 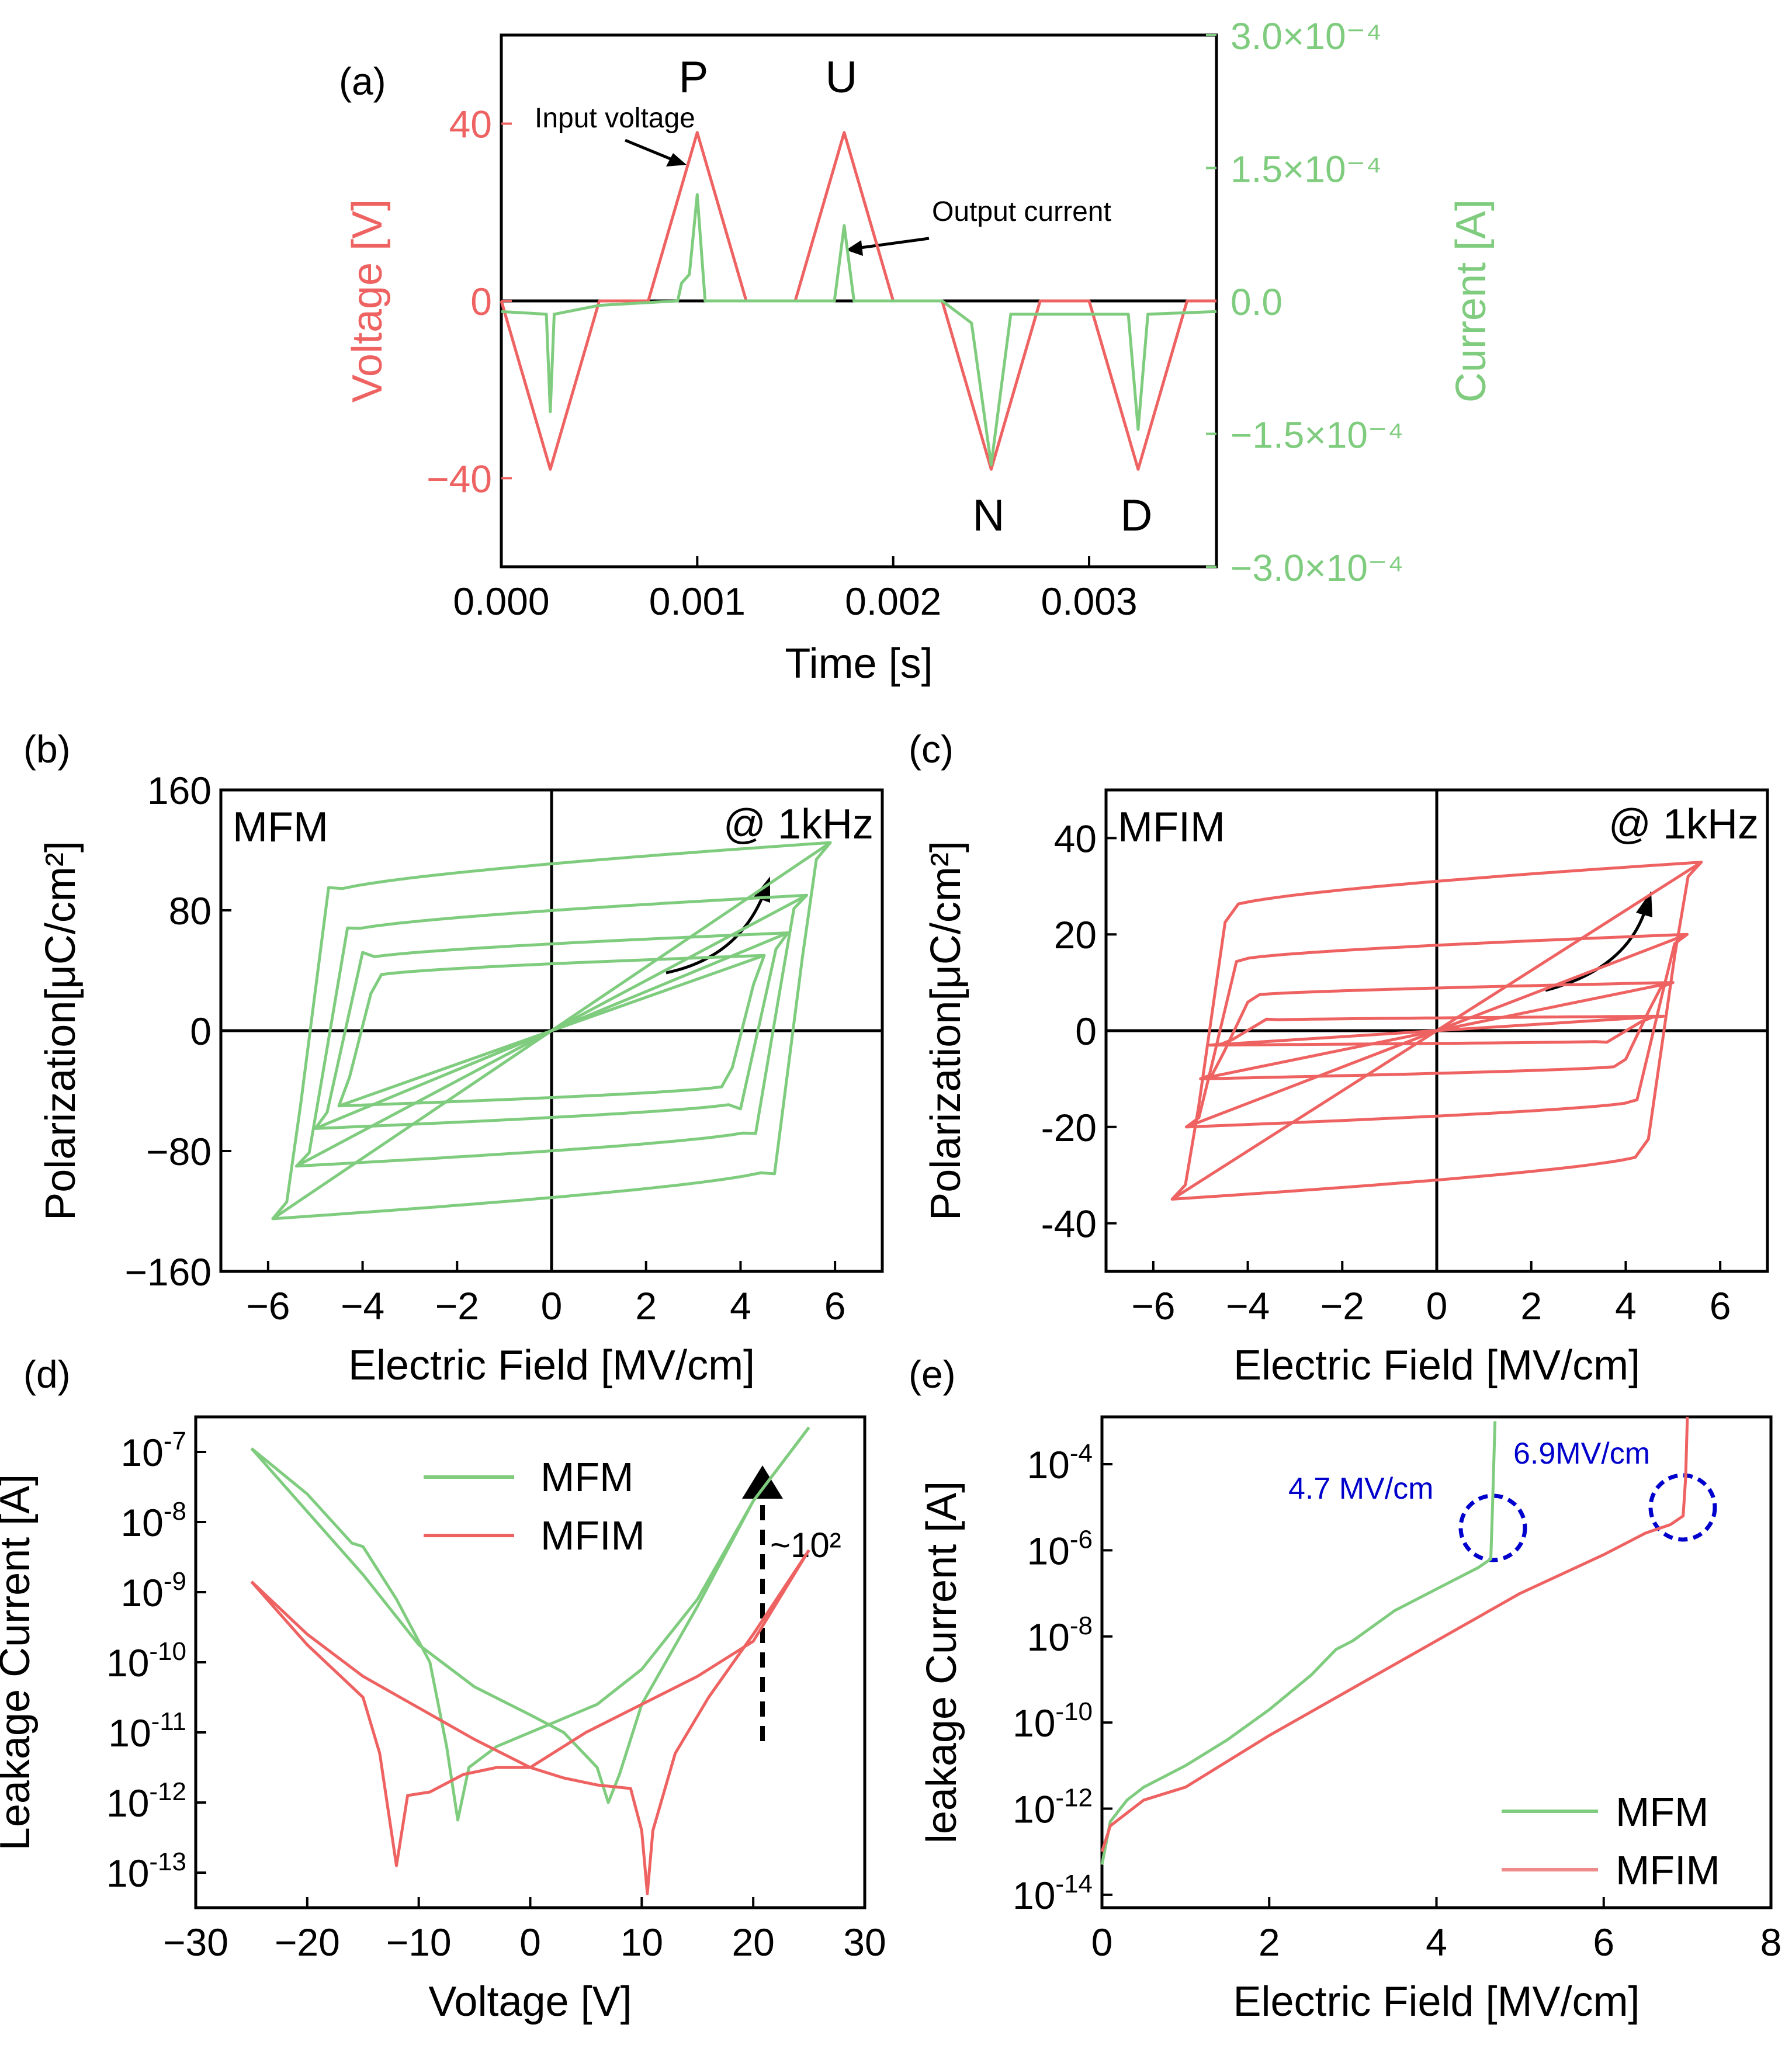 I want to click on panel-b-xtick-label: 6, so click(x=835, y=1306).